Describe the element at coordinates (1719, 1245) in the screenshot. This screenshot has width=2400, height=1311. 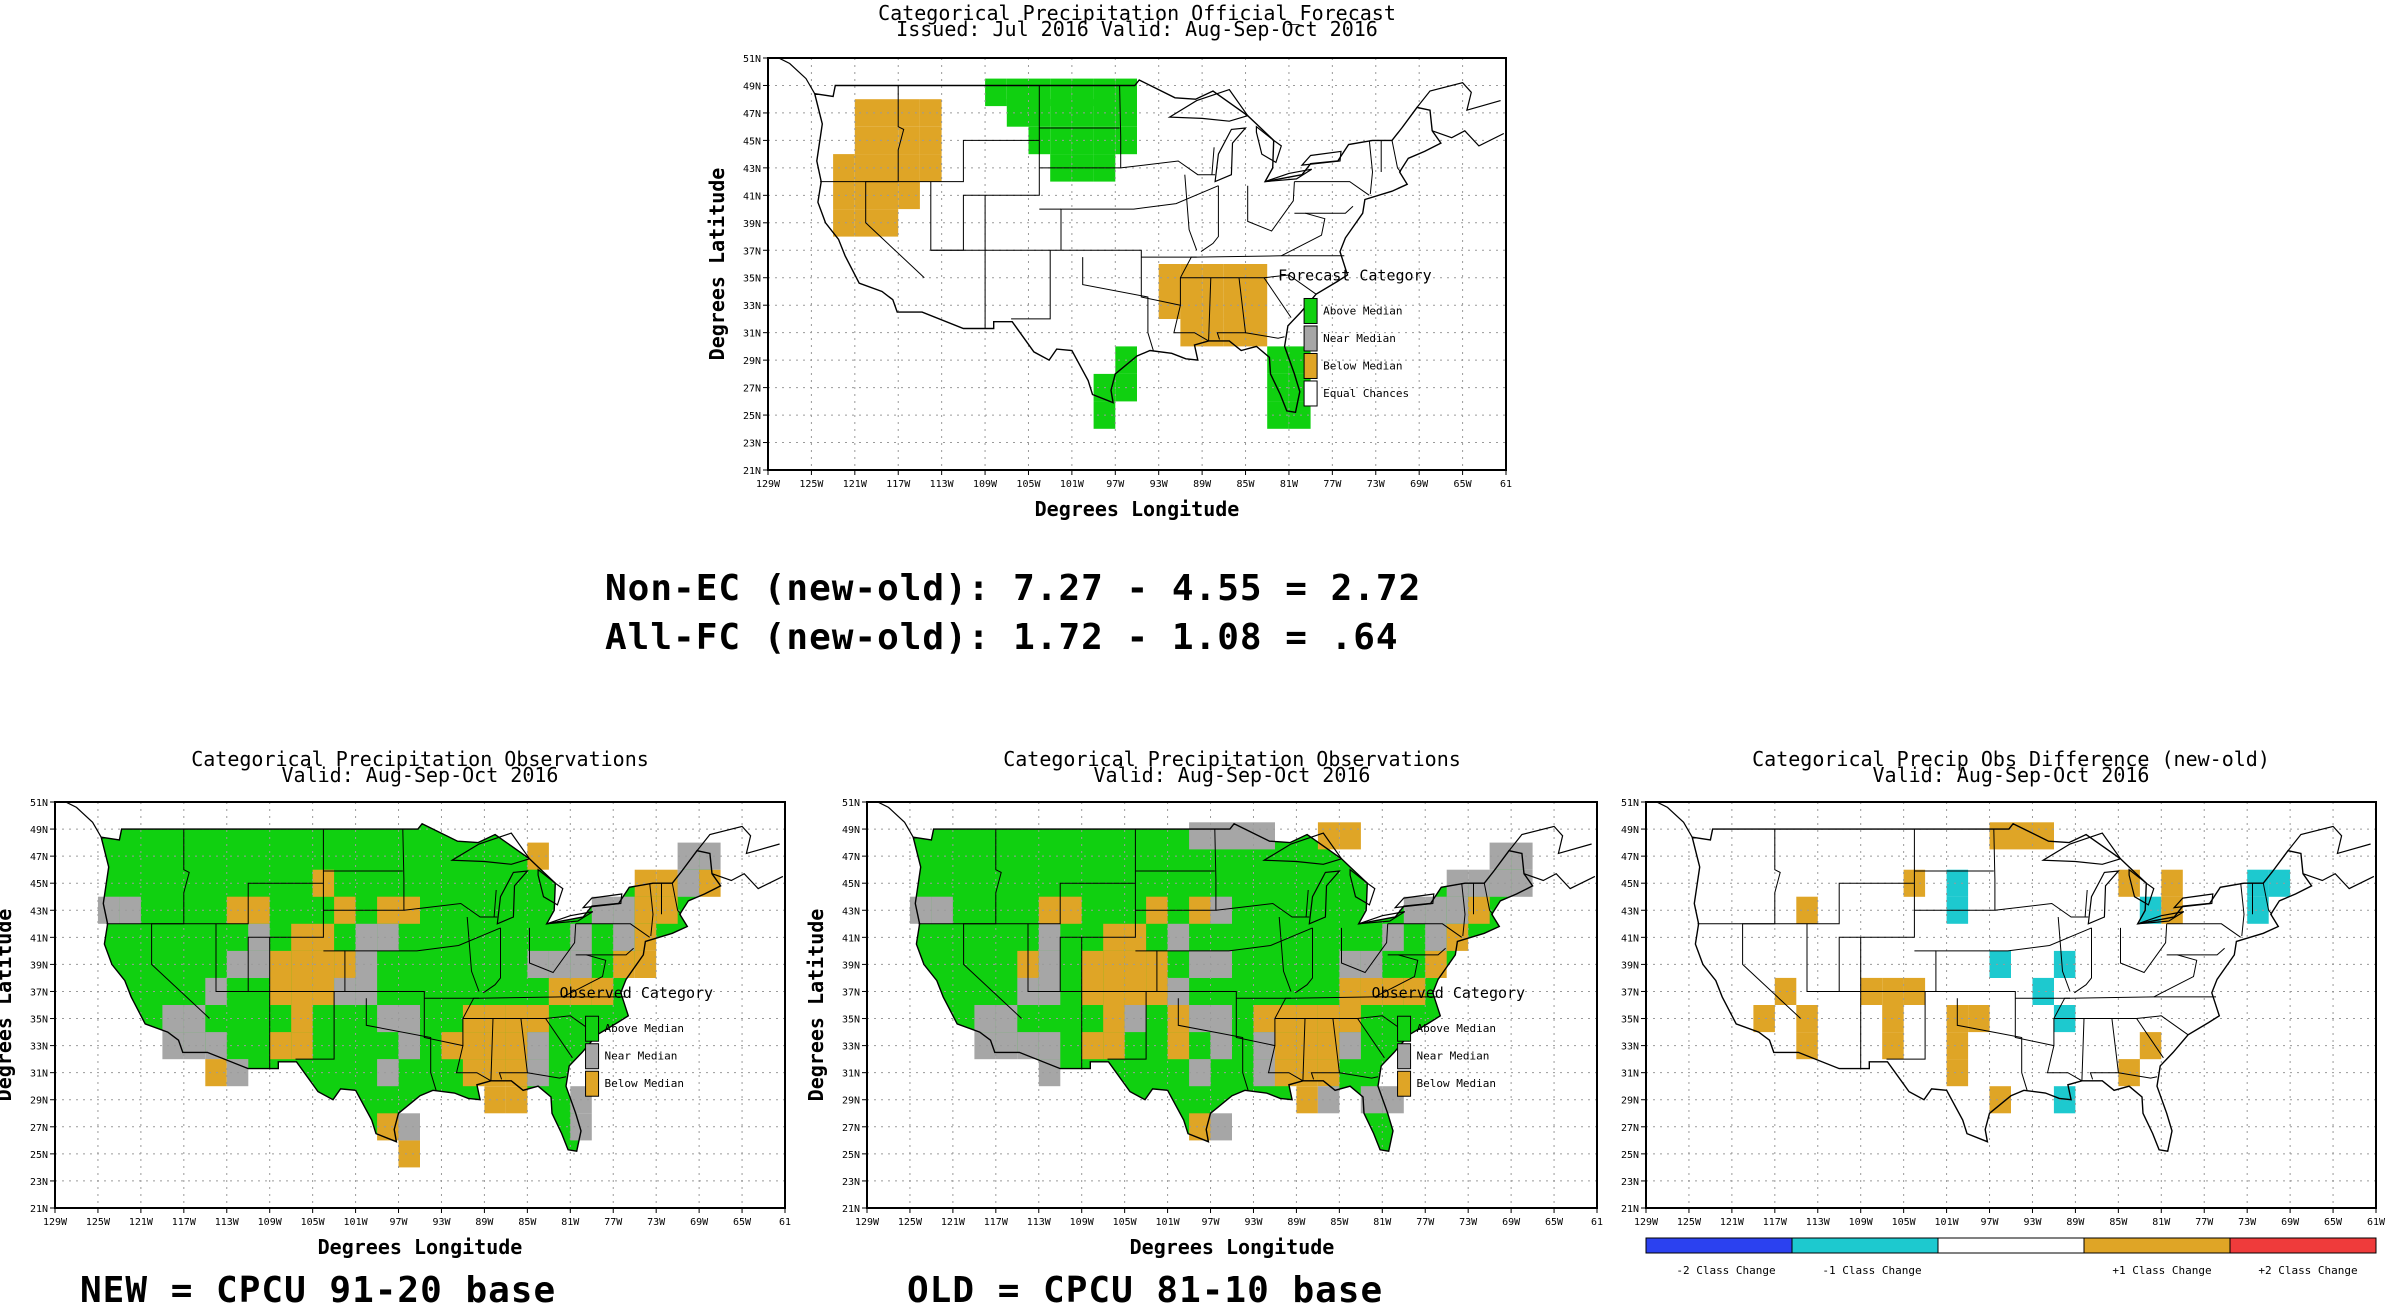
I see `colorbar-segment-minus2` at that location.